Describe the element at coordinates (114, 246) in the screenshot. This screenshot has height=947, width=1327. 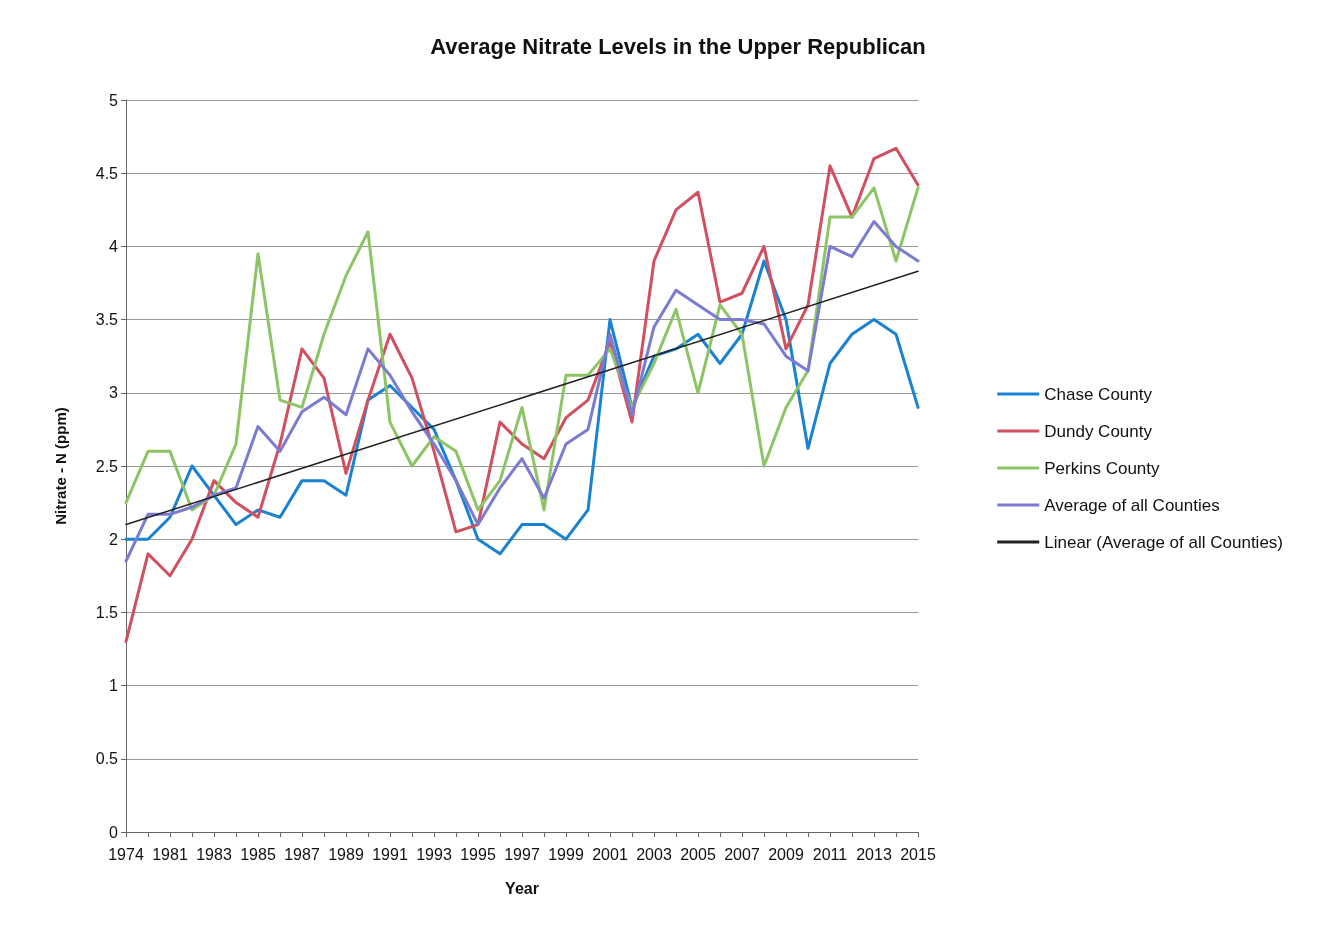
I see `y-tick-label: 4` at that location.